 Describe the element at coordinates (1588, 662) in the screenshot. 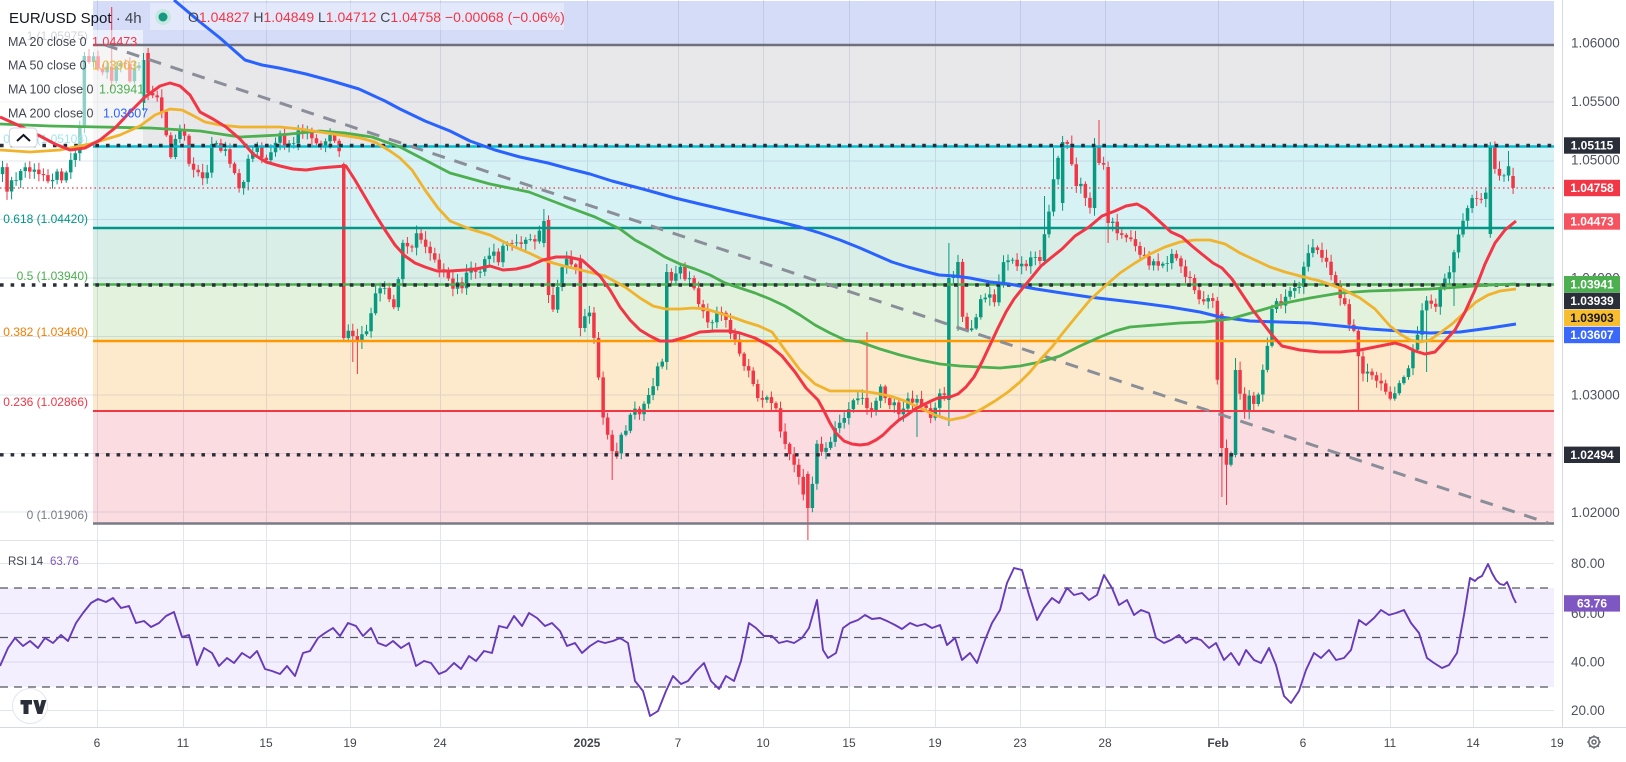

I see `svg-text: 40.00` at that location.